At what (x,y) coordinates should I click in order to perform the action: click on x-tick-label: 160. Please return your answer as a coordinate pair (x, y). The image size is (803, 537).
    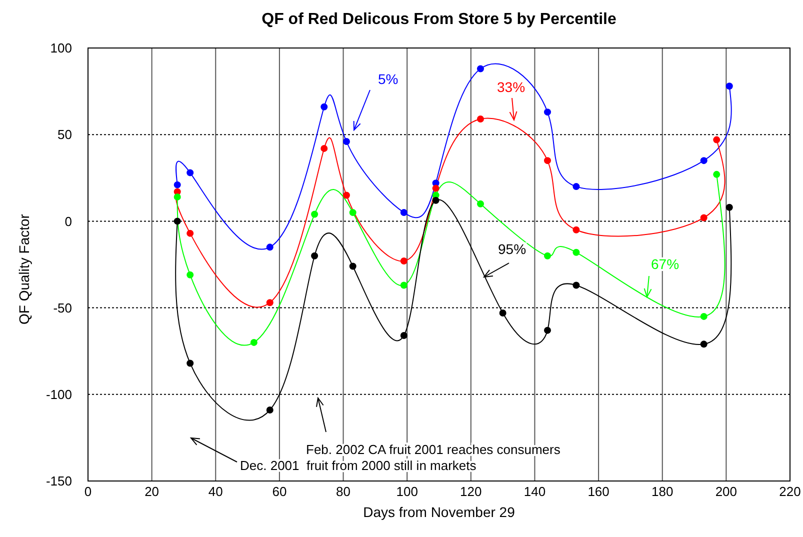
    Looking at the image, I should click on (599, 492).